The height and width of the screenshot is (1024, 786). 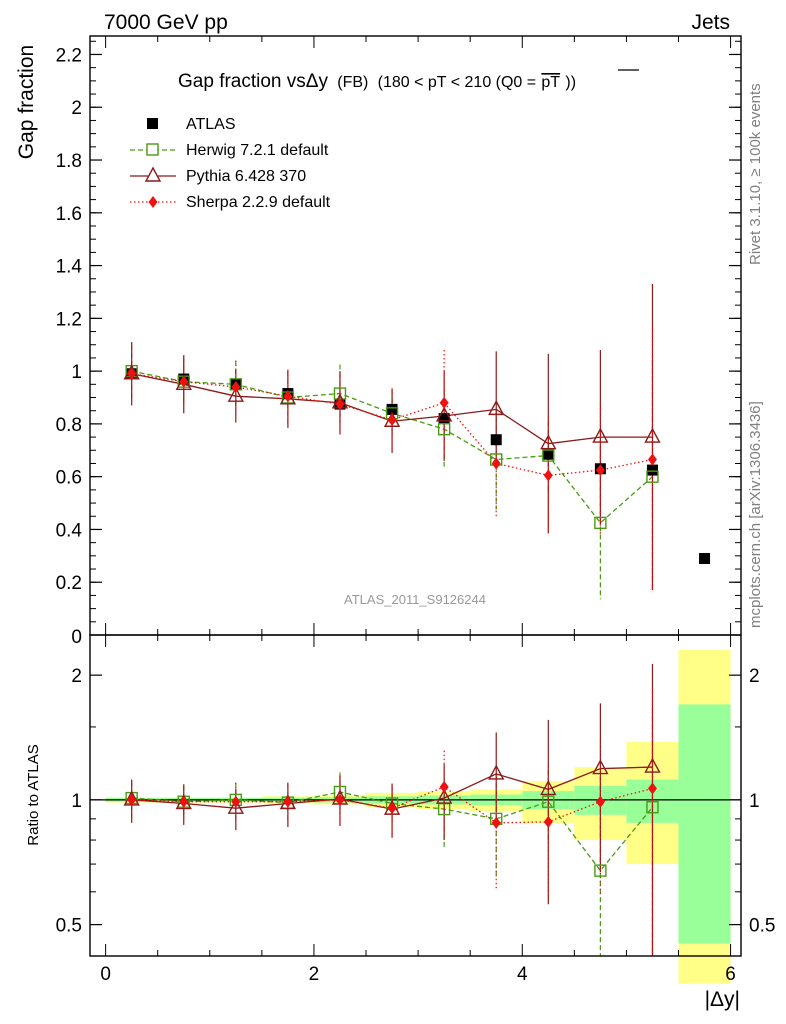 What do you see at coordinates (253, 81) in the screenshot?
I see `title-main: Gap fraction vsΔy` at bounding box center [253, 81].